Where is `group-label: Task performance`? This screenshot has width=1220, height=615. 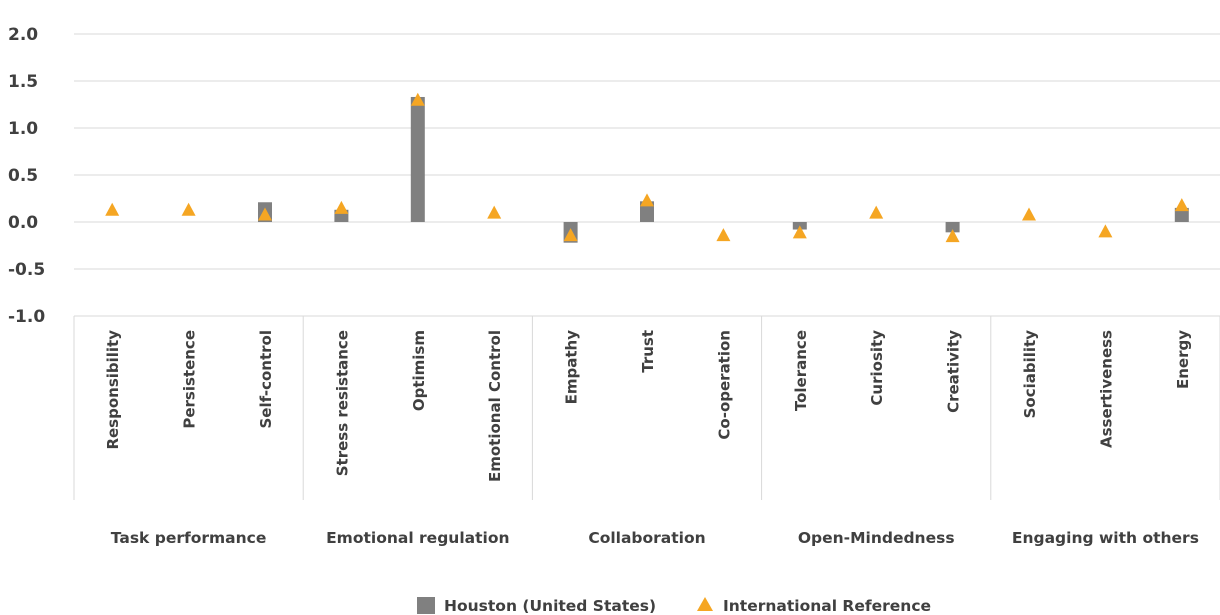 group-label: Task performance is located at coordinates (189, 538).